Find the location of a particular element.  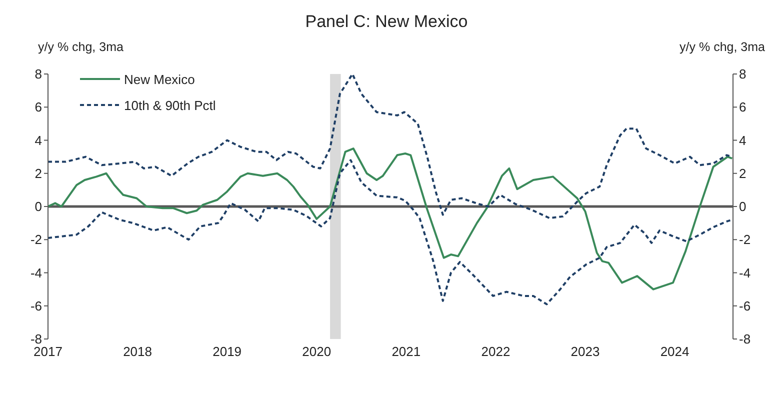

x-tick-label: 2024 is located at coordinates (675, 352).